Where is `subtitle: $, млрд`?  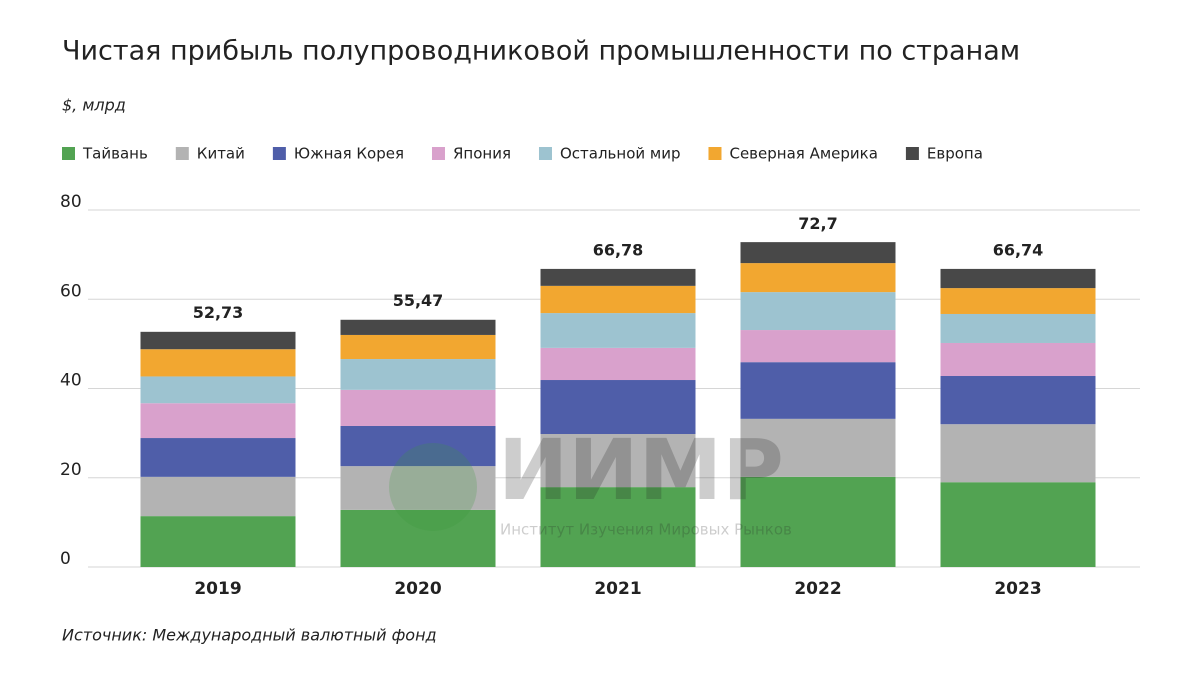 subtitle: $, млрд is located at coordinates (94, 105).